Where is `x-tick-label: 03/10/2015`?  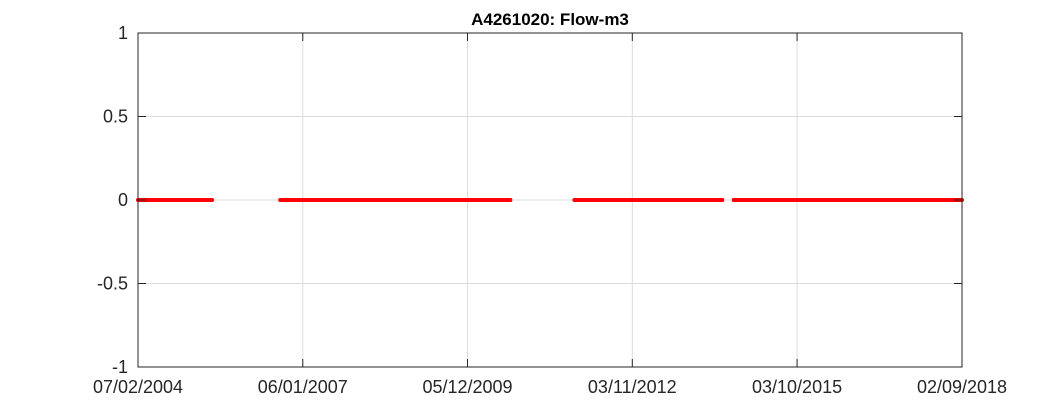 x-tick-label: 03/10/2015 is located at coordinates (797, 387).